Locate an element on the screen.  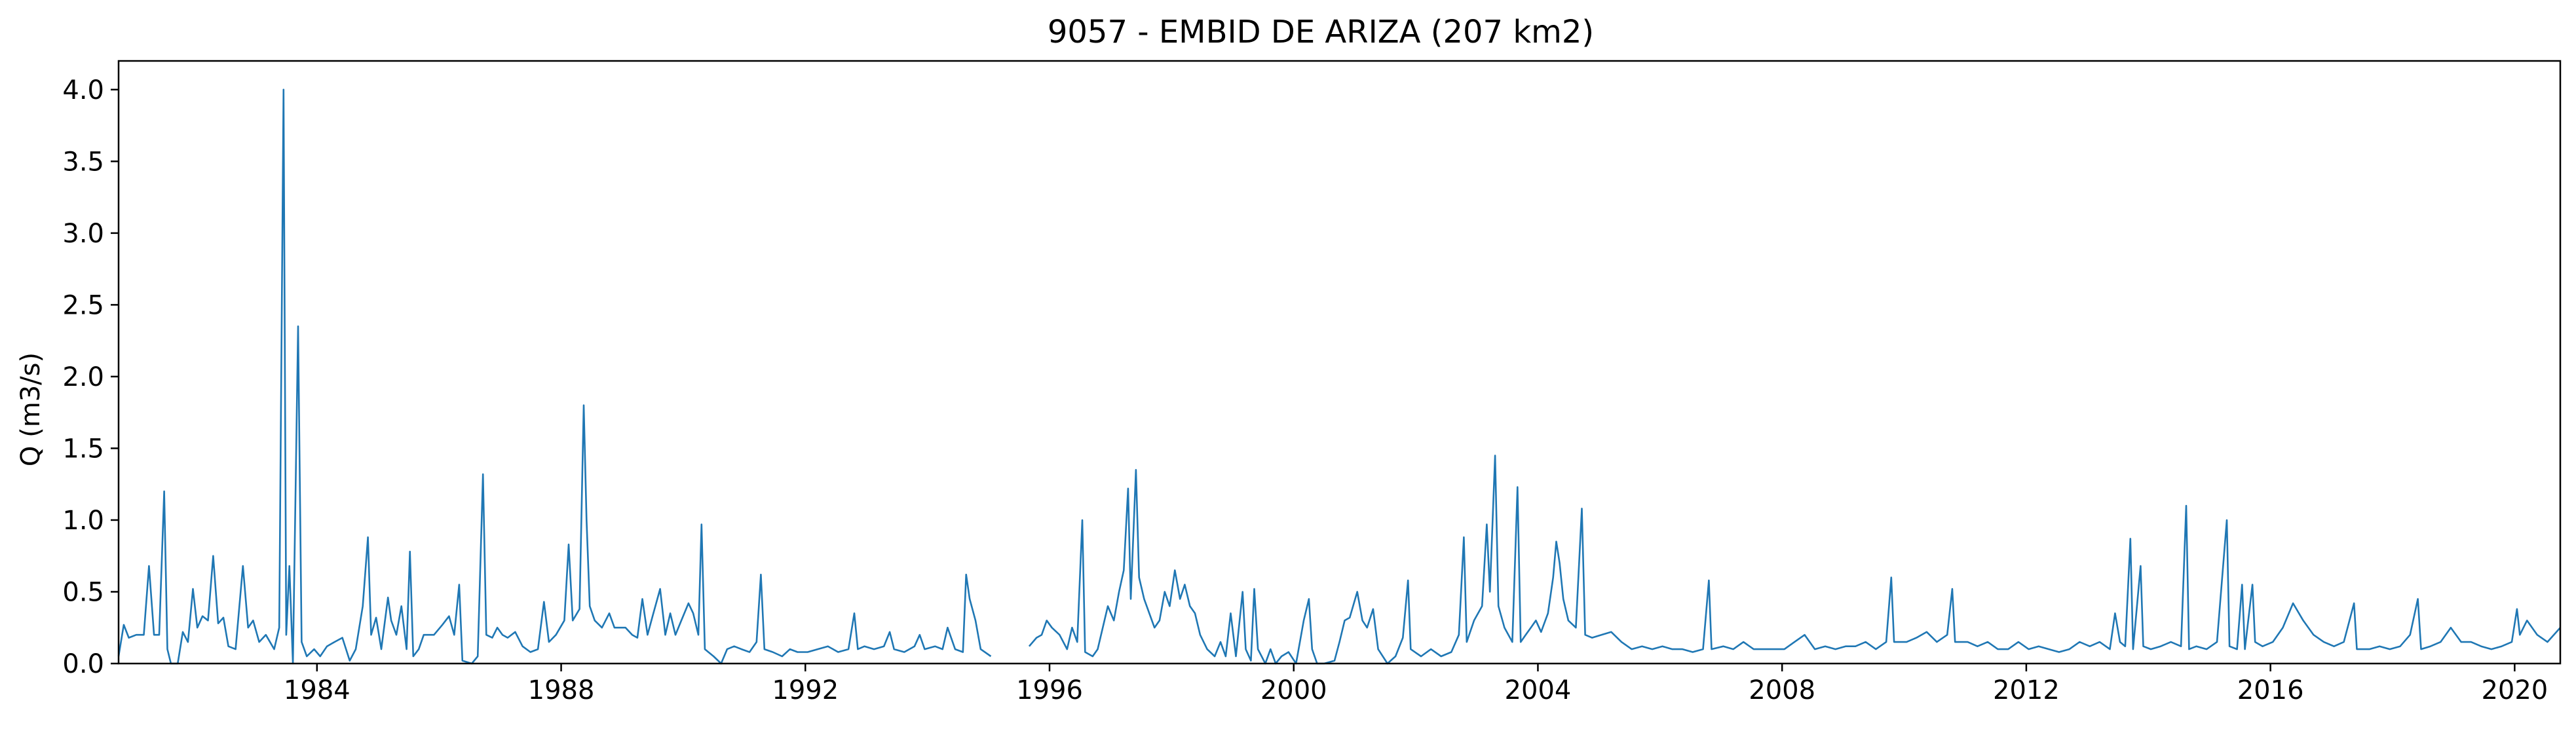
x-tick-label: 2012 is located at coordinates (2027, 690).